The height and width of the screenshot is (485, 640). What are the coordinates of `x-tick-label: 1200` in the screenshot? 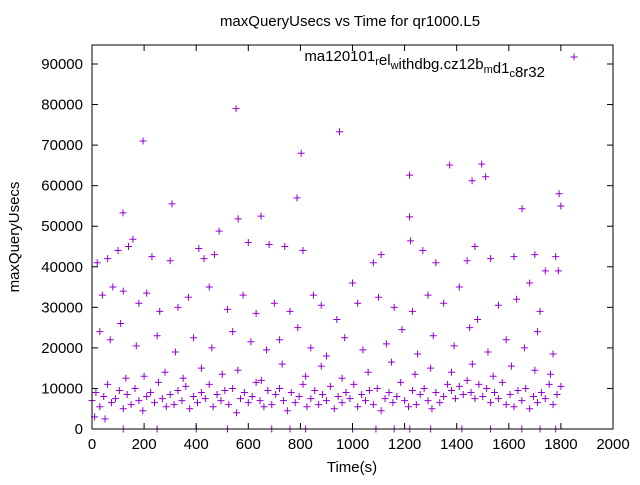 It's located at (404, 444).